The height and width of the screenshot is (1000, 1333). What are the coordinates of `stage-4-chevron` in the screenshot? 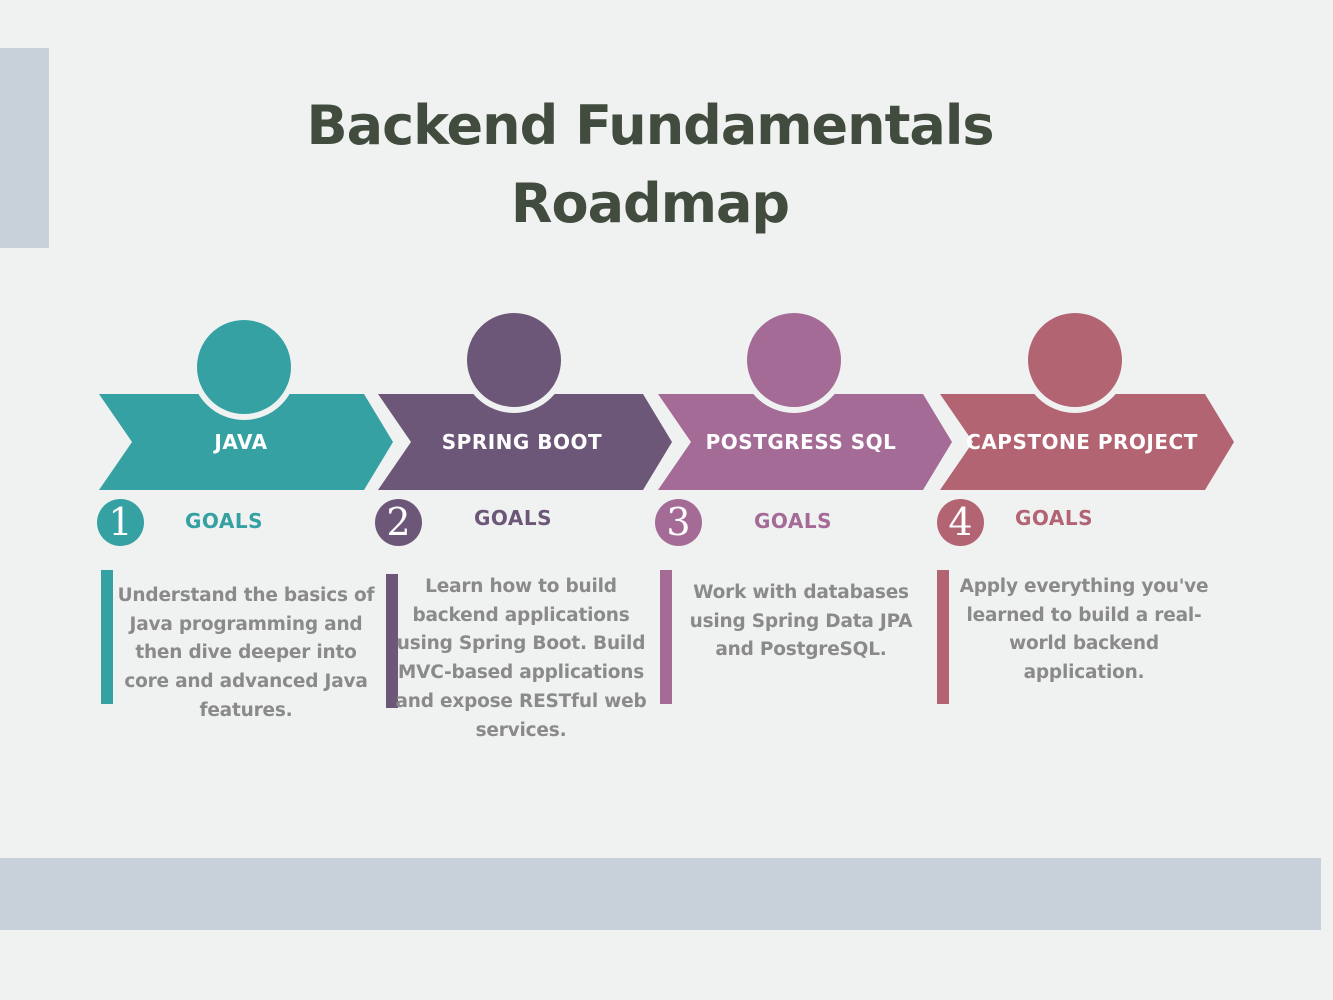 It's located at (1087, 442).